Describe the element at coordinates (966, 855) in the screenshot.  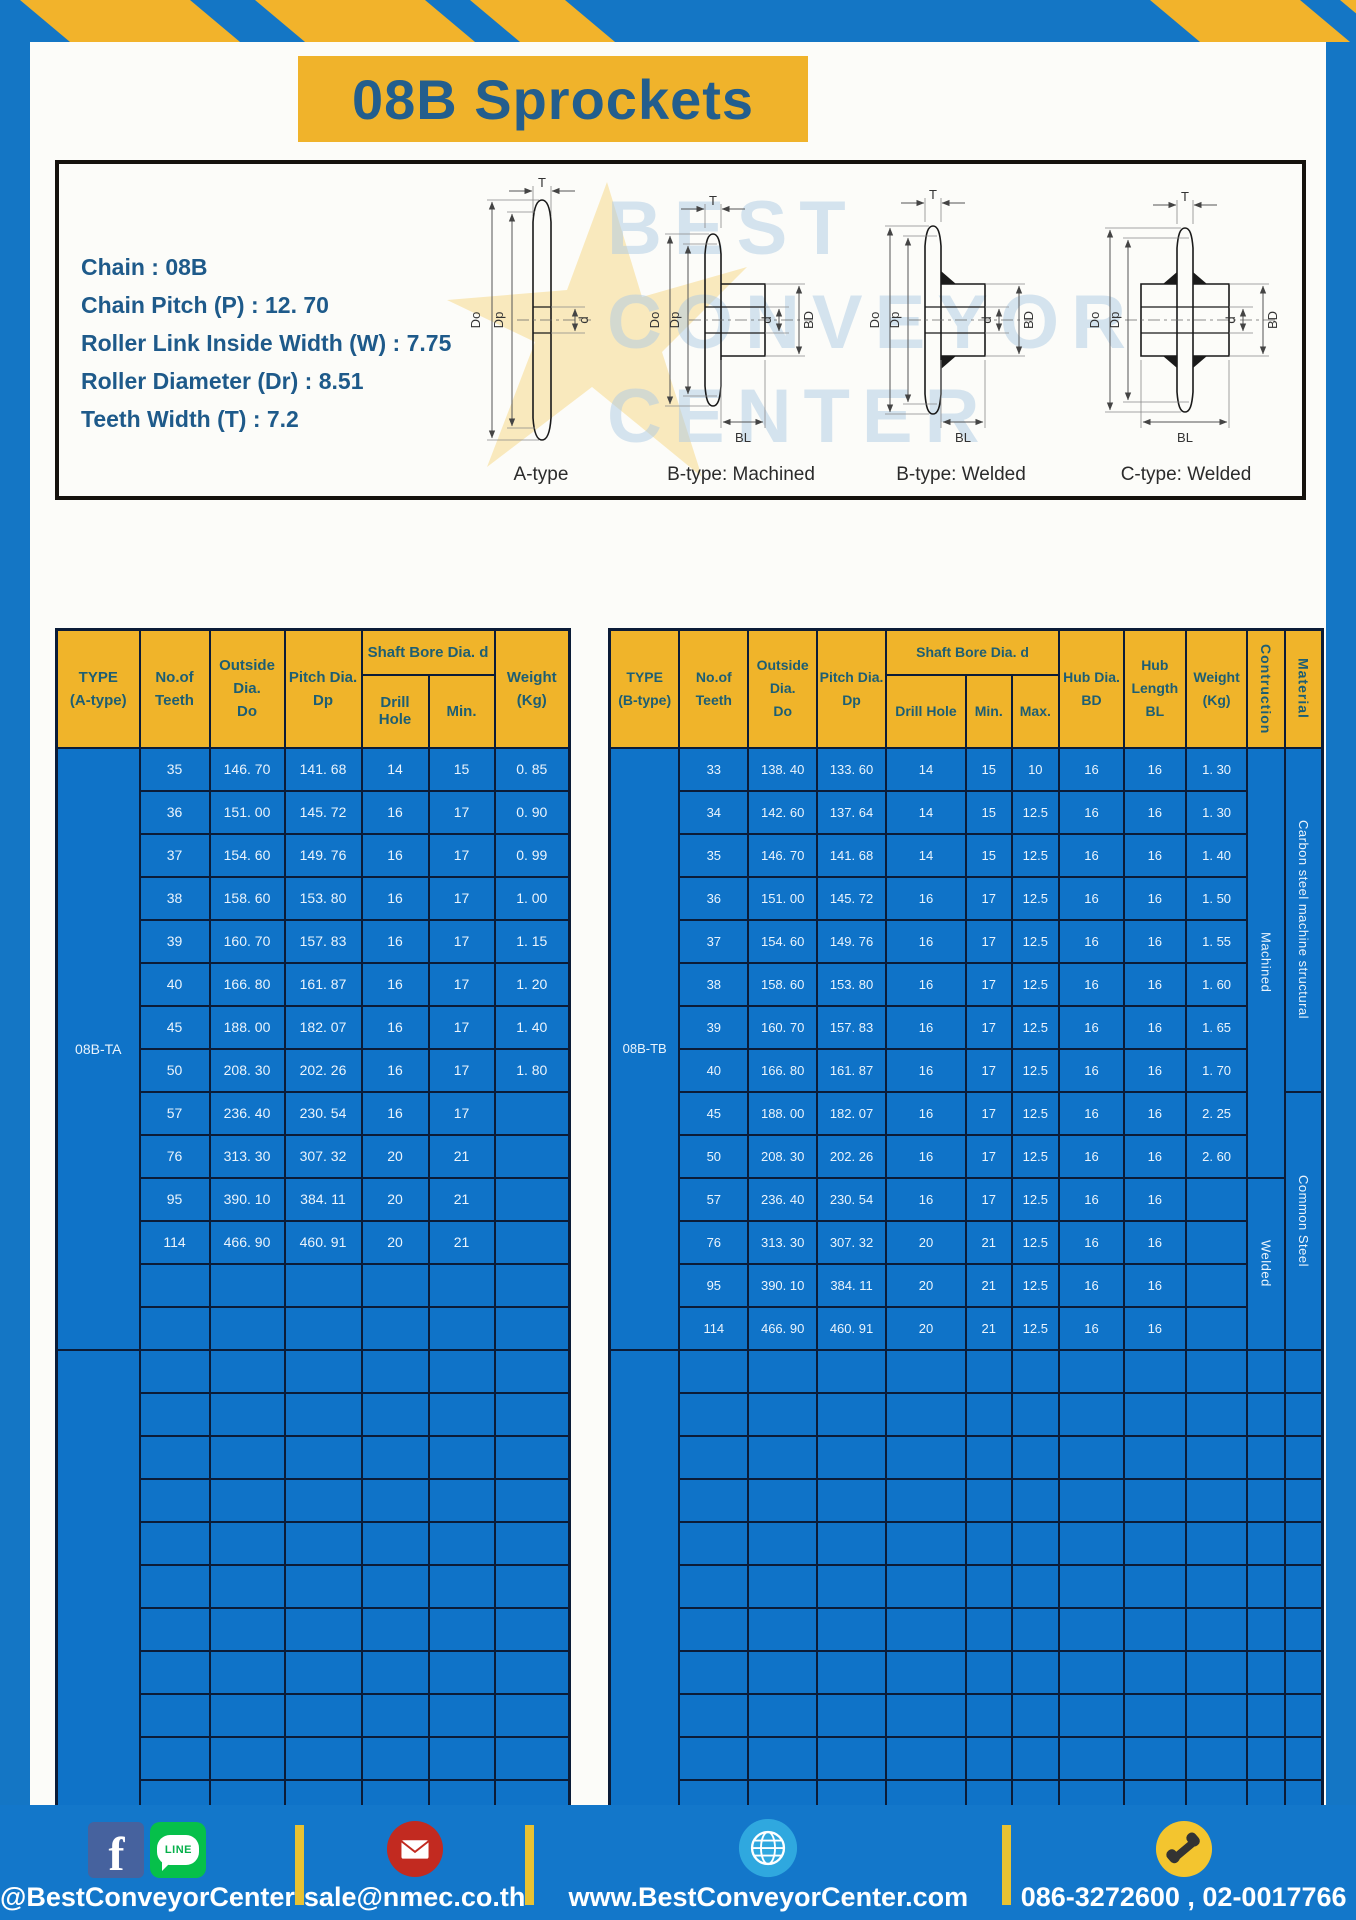
I see `table-row: 35 146. 70 141. 68 14 15 12.5 16 16 1. 40` at that location.